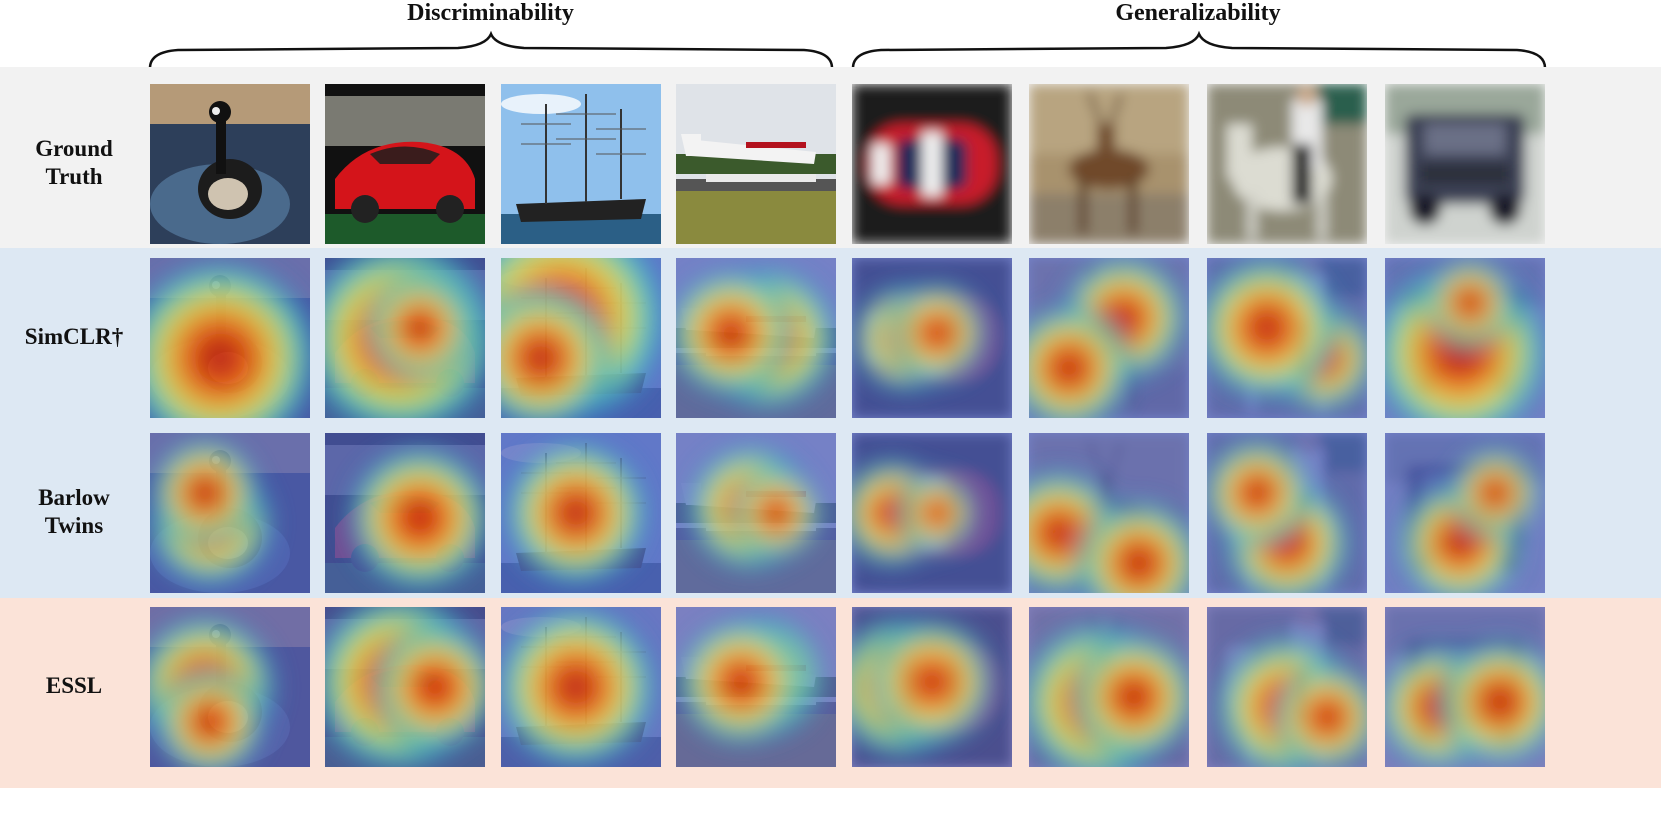 The height and width of the screenshot is (835, 1661). What do you see at coordinates (1465, 513) in the screenshot?
I see `panel-barlow-truck` at bounding box center [1465, 513].